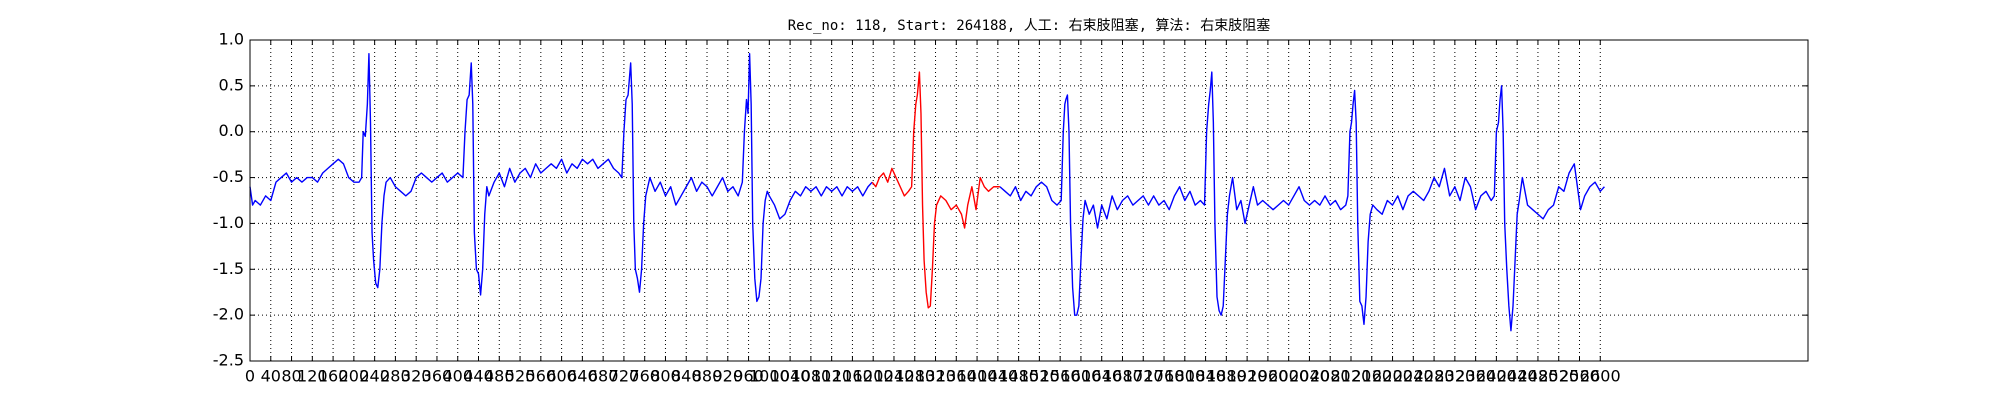  What do you see at coordinates (1496, 376) in the screenshot?
I see `x-tick-label: 2400` at bounding box center [1496, 376].